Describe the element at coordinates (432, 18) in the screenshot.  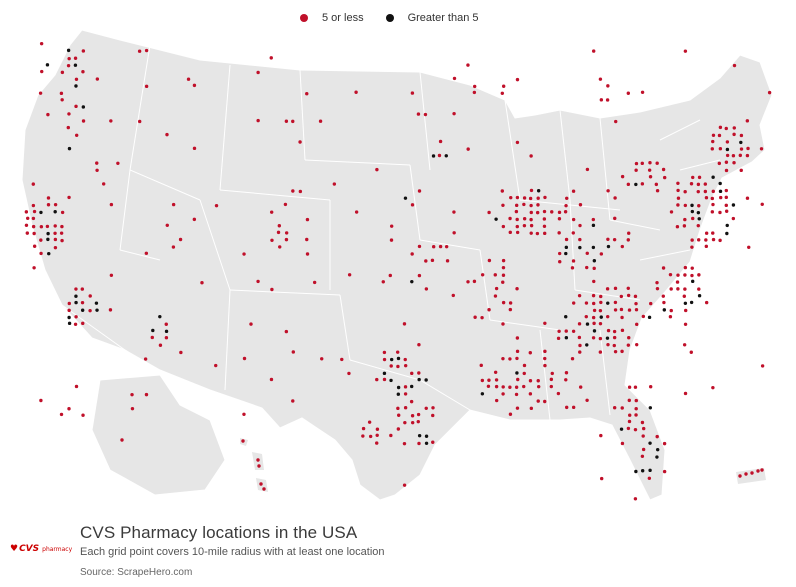
I see `legend-item-high: Greater than 5` at that location.